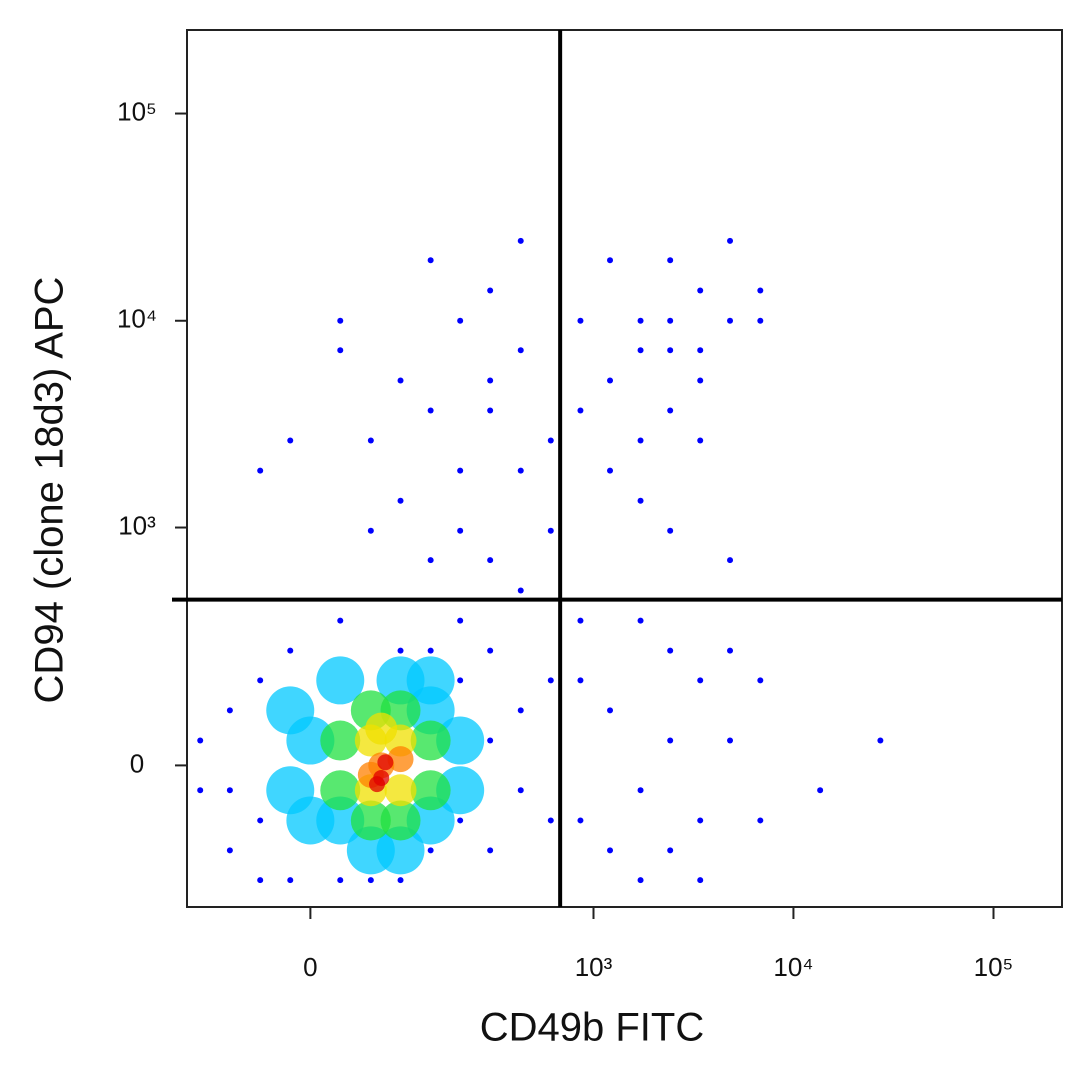 This screenshot has height=1085, width=1080. I want to click on x-tick-label: 10⁵, so click(994, 967).